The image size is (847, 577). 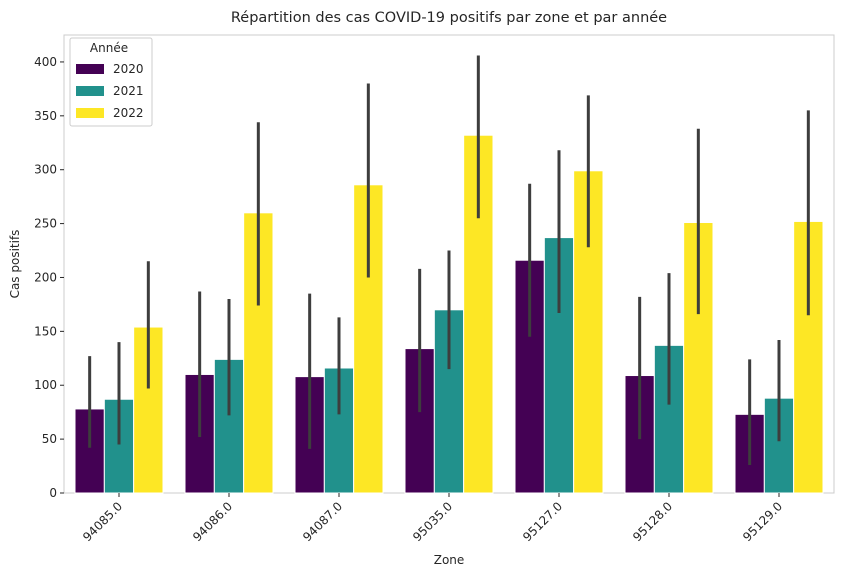 What do you see at coordinates (15, 264) in the screenshot?
I see `y-axis-label: Cas positifs` at bounding box center [15, 264].